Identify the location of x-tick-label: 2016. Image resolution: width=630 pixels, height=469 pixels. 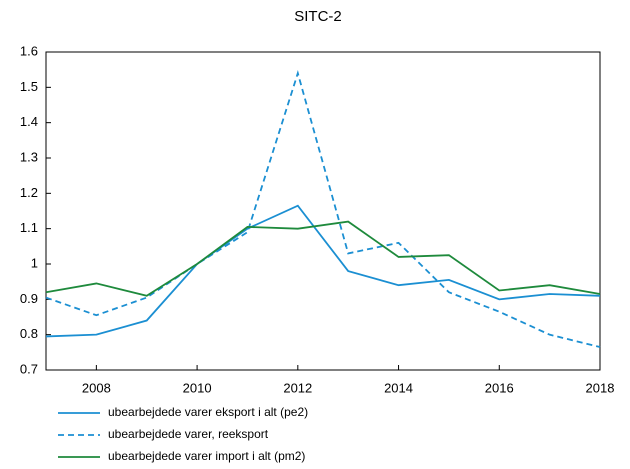
(499, 387).